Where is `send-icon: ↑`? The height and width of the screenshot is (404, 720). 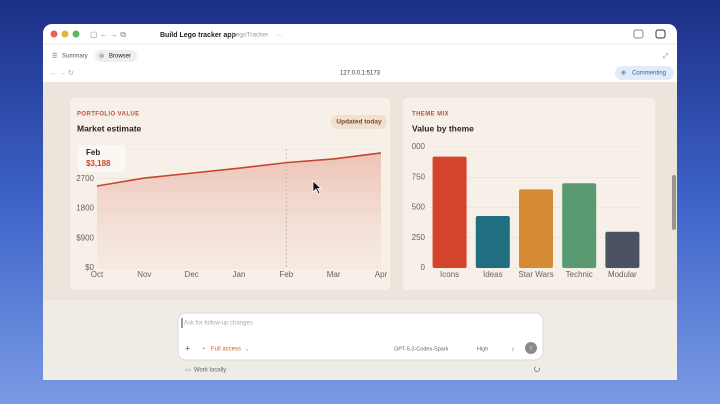
send-icon: ↑ is located at coordinates (531, 348).